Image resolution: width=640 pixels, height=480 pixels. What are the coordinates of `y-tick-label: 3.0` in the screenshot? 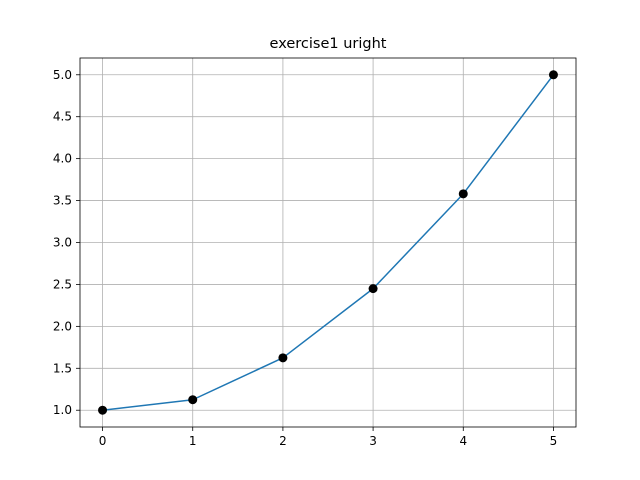 It's located at (62, 243).